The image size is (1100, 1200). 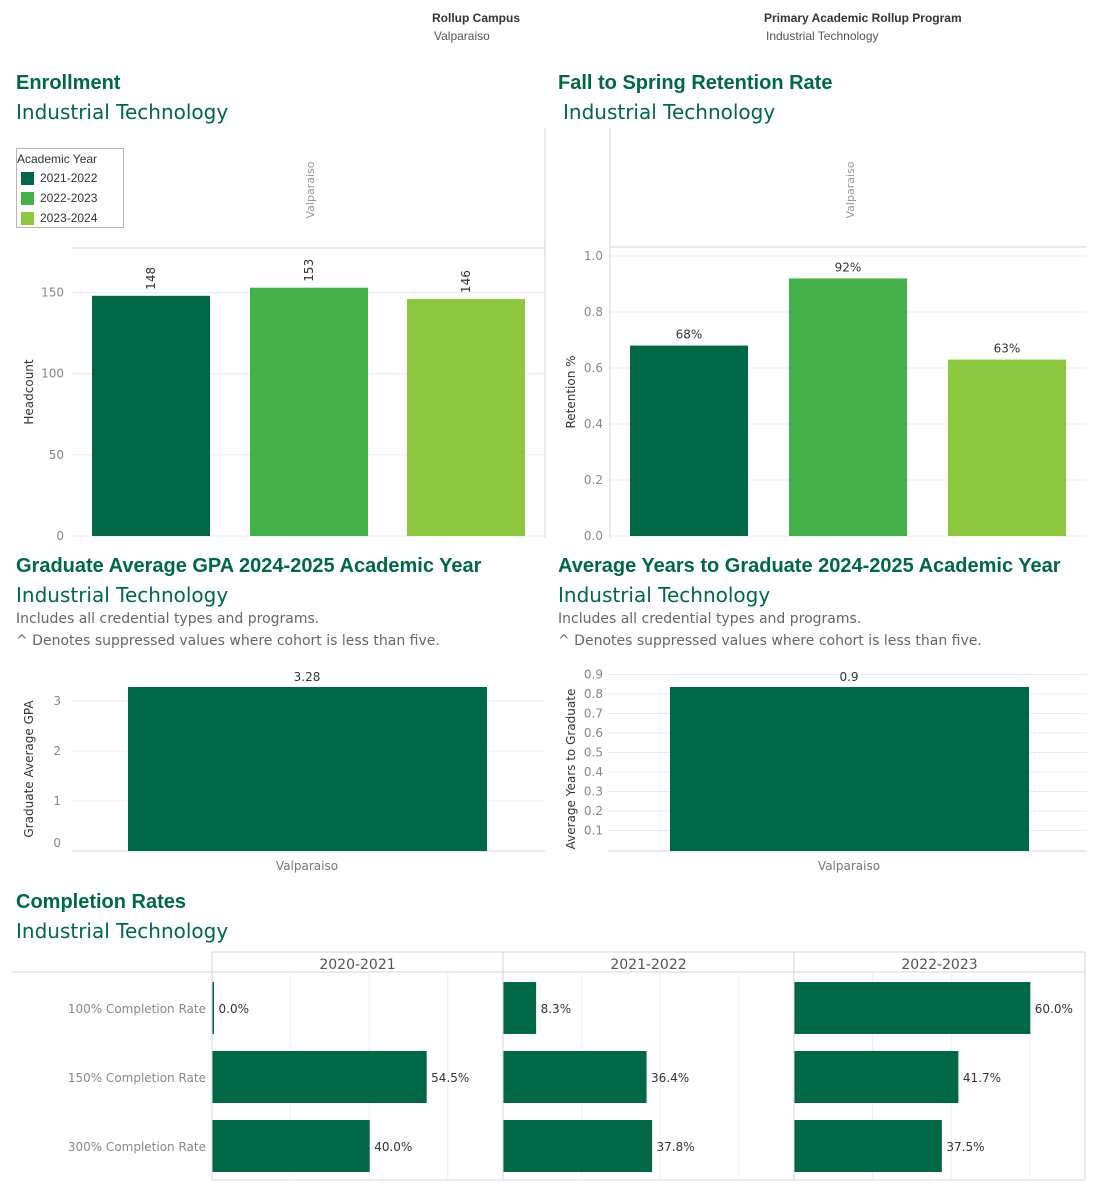 What do you see at coordinates (571, 391) in the screenshot?
I see `y-axis-label: Retention %` at bounding box center [571, 391].